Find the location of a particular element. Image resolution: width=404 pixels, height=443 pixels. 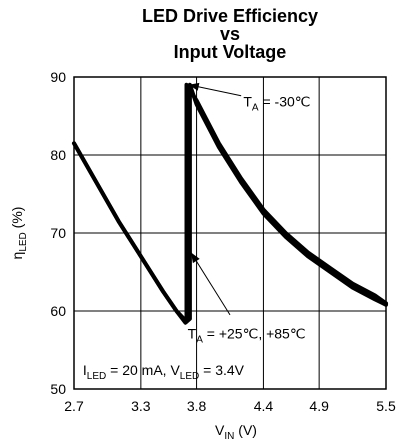

y-tick-label: 50 is located at coordinates (58, 389).